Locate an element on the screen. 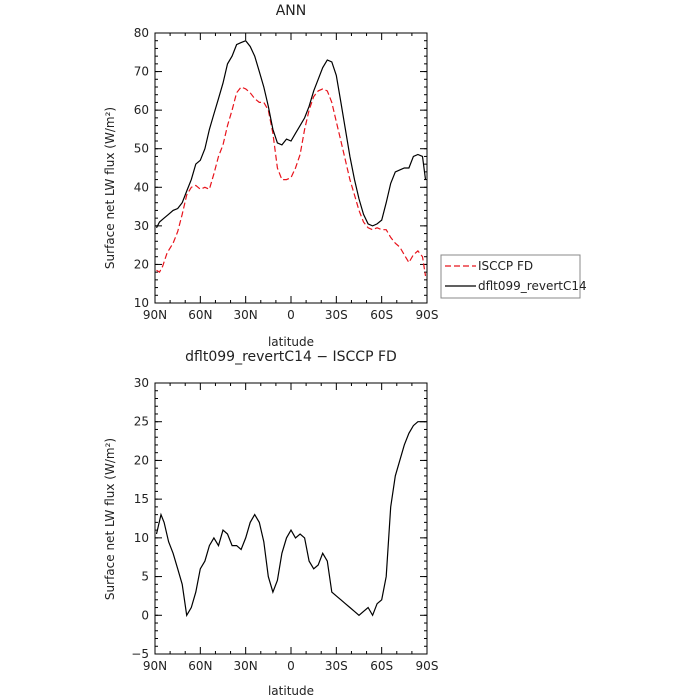  y-tick-label: 50 is located at coordinates (141, 149).